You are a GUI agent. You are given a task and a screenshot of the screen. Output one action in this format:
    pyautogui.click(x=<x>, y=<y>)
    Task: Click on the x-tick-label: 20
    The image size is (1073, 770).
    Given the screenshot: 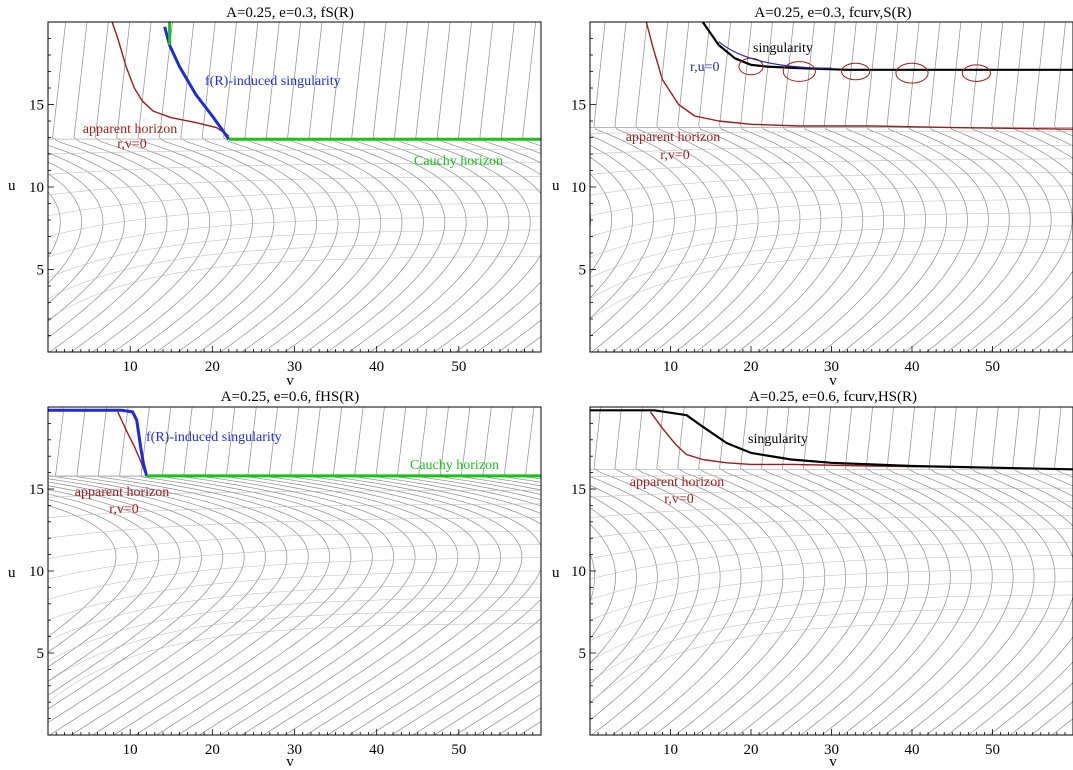 What is the action you would take?
    pyautogui.click(x=212, y=750)
    